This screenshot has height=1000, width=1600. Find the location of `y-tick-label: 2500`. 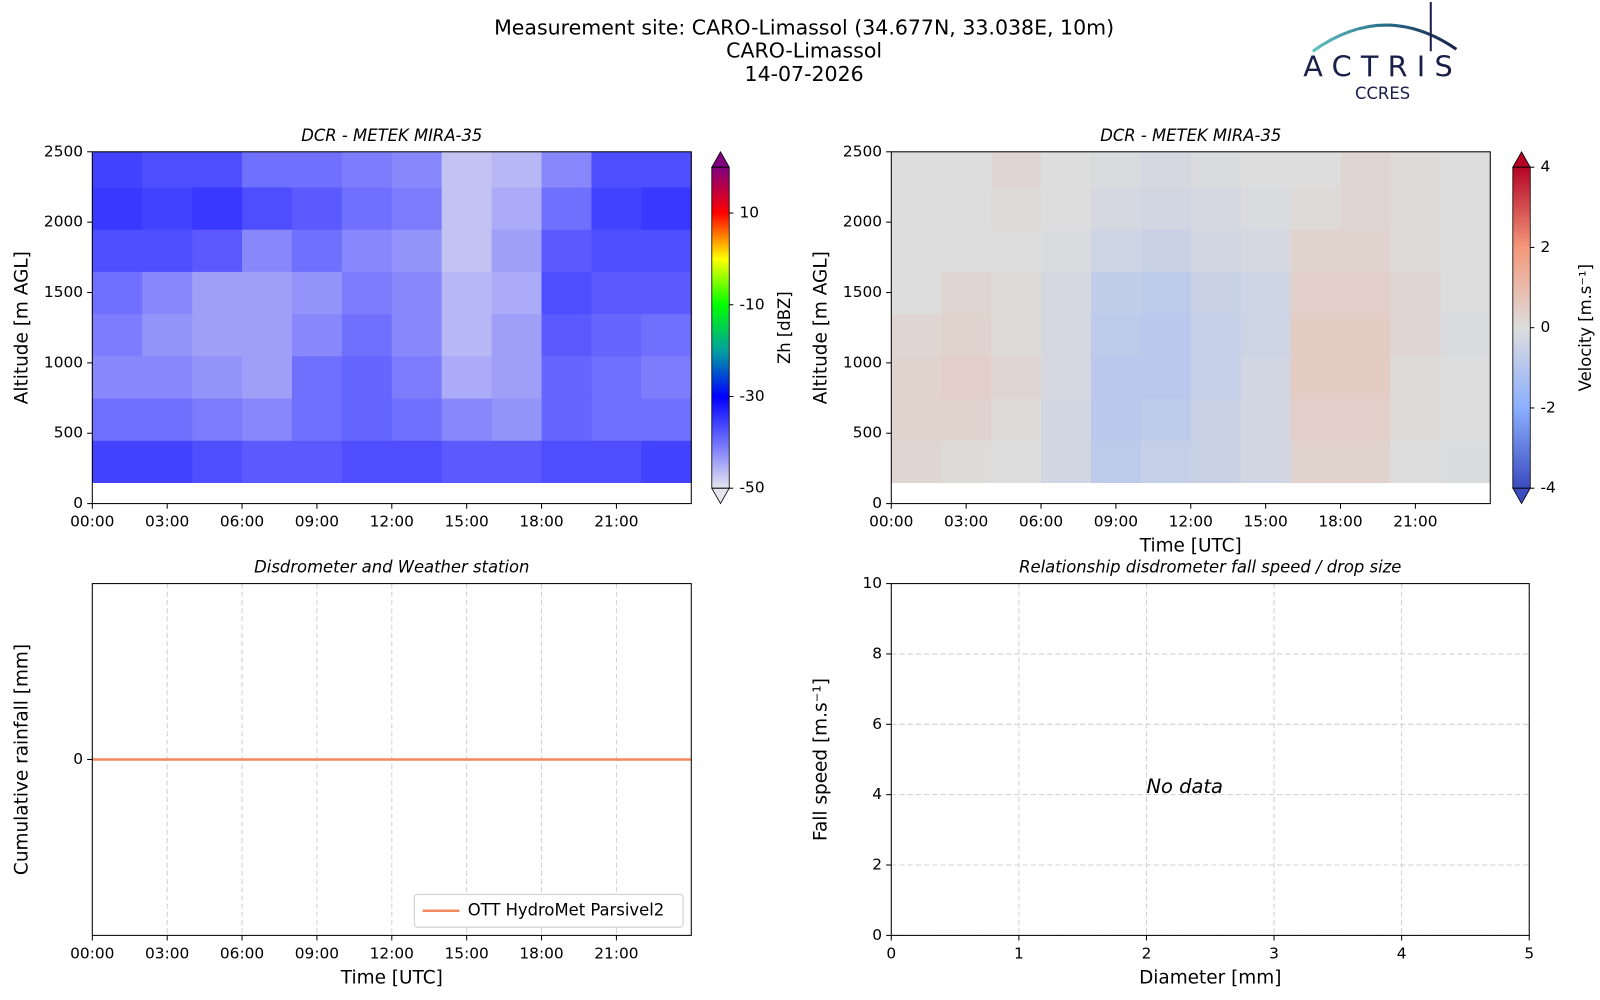

y-tick-label: 2500 is located at coordinates (63, 151).